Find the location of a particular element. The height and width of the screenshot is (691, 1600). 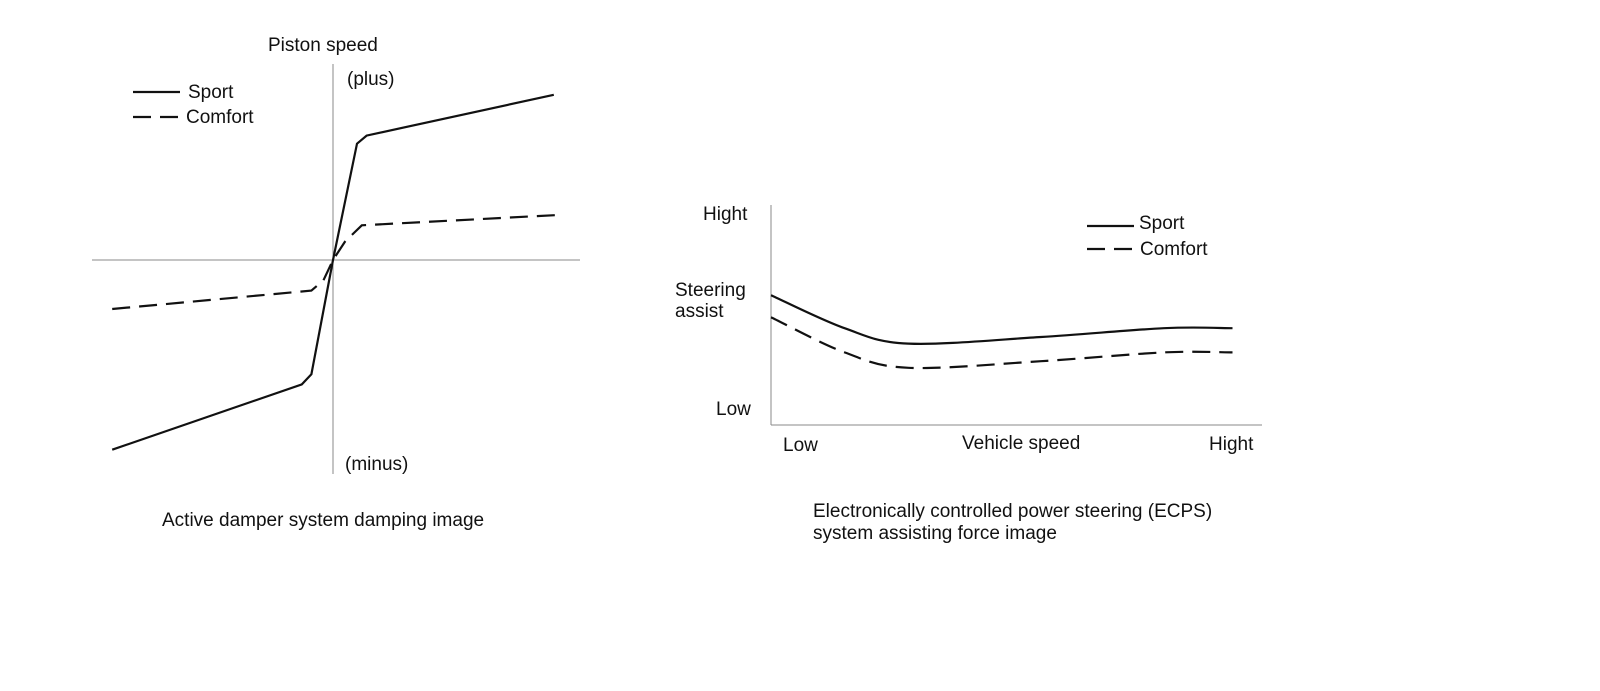

damper-series-sport-line is located at coordinates (333, 272).